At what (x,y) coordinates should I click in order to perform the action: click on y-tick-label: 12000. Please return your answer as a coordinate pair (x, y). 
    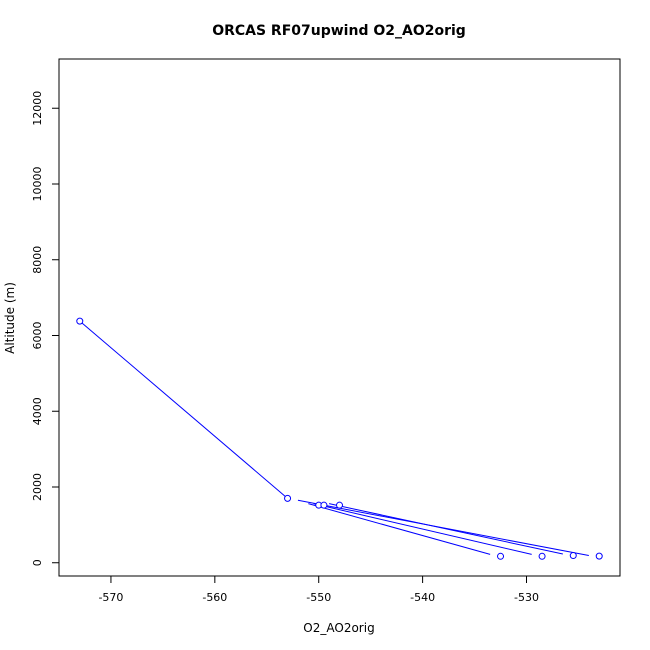
    Looking at the image, I should click on (37, 108).